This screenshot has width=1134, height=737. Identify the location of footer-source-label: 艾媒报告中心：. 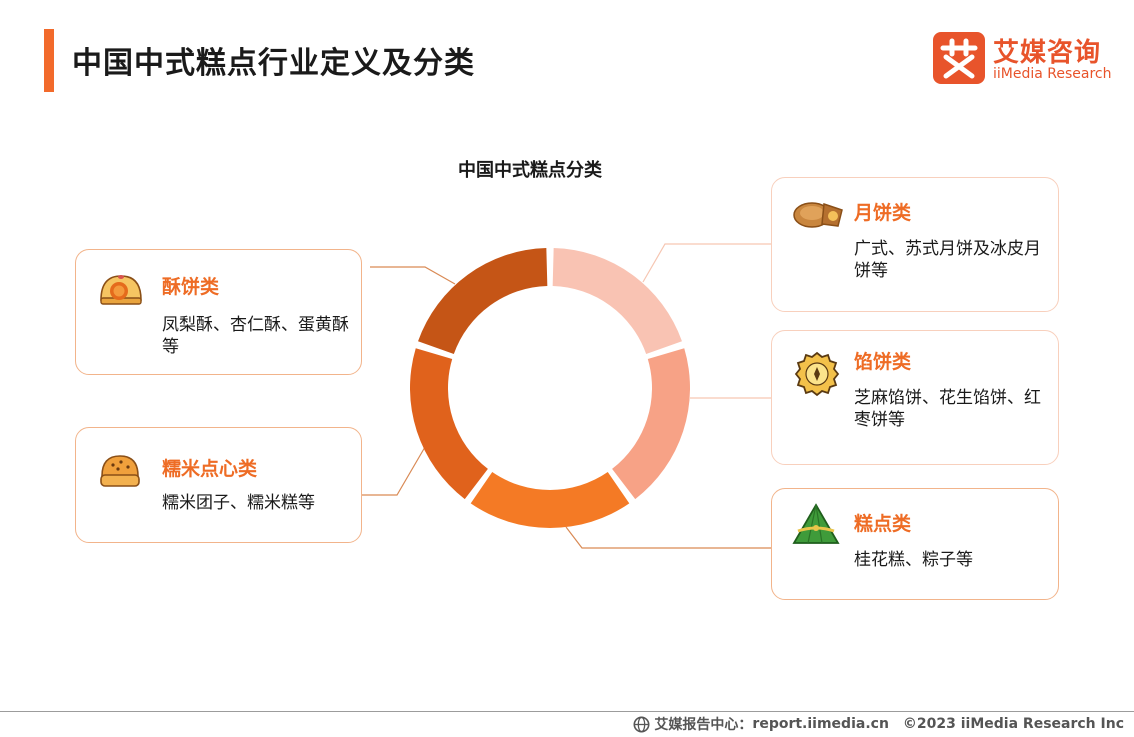
(703, 725).